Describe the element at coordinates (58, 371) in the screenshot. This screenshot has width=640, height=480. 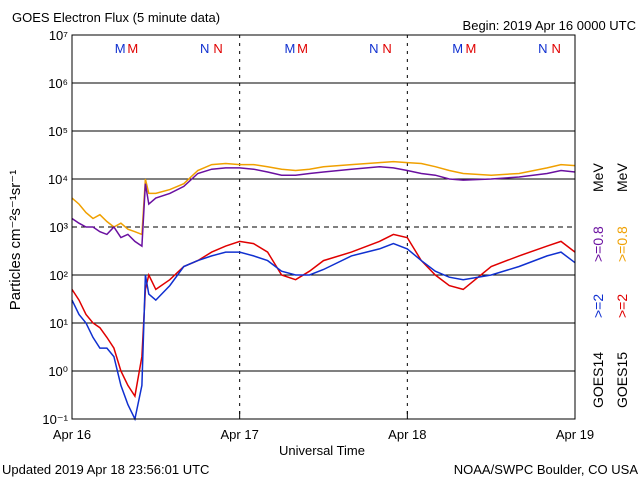
I see `y-tick-label: 10⁰` at that location.